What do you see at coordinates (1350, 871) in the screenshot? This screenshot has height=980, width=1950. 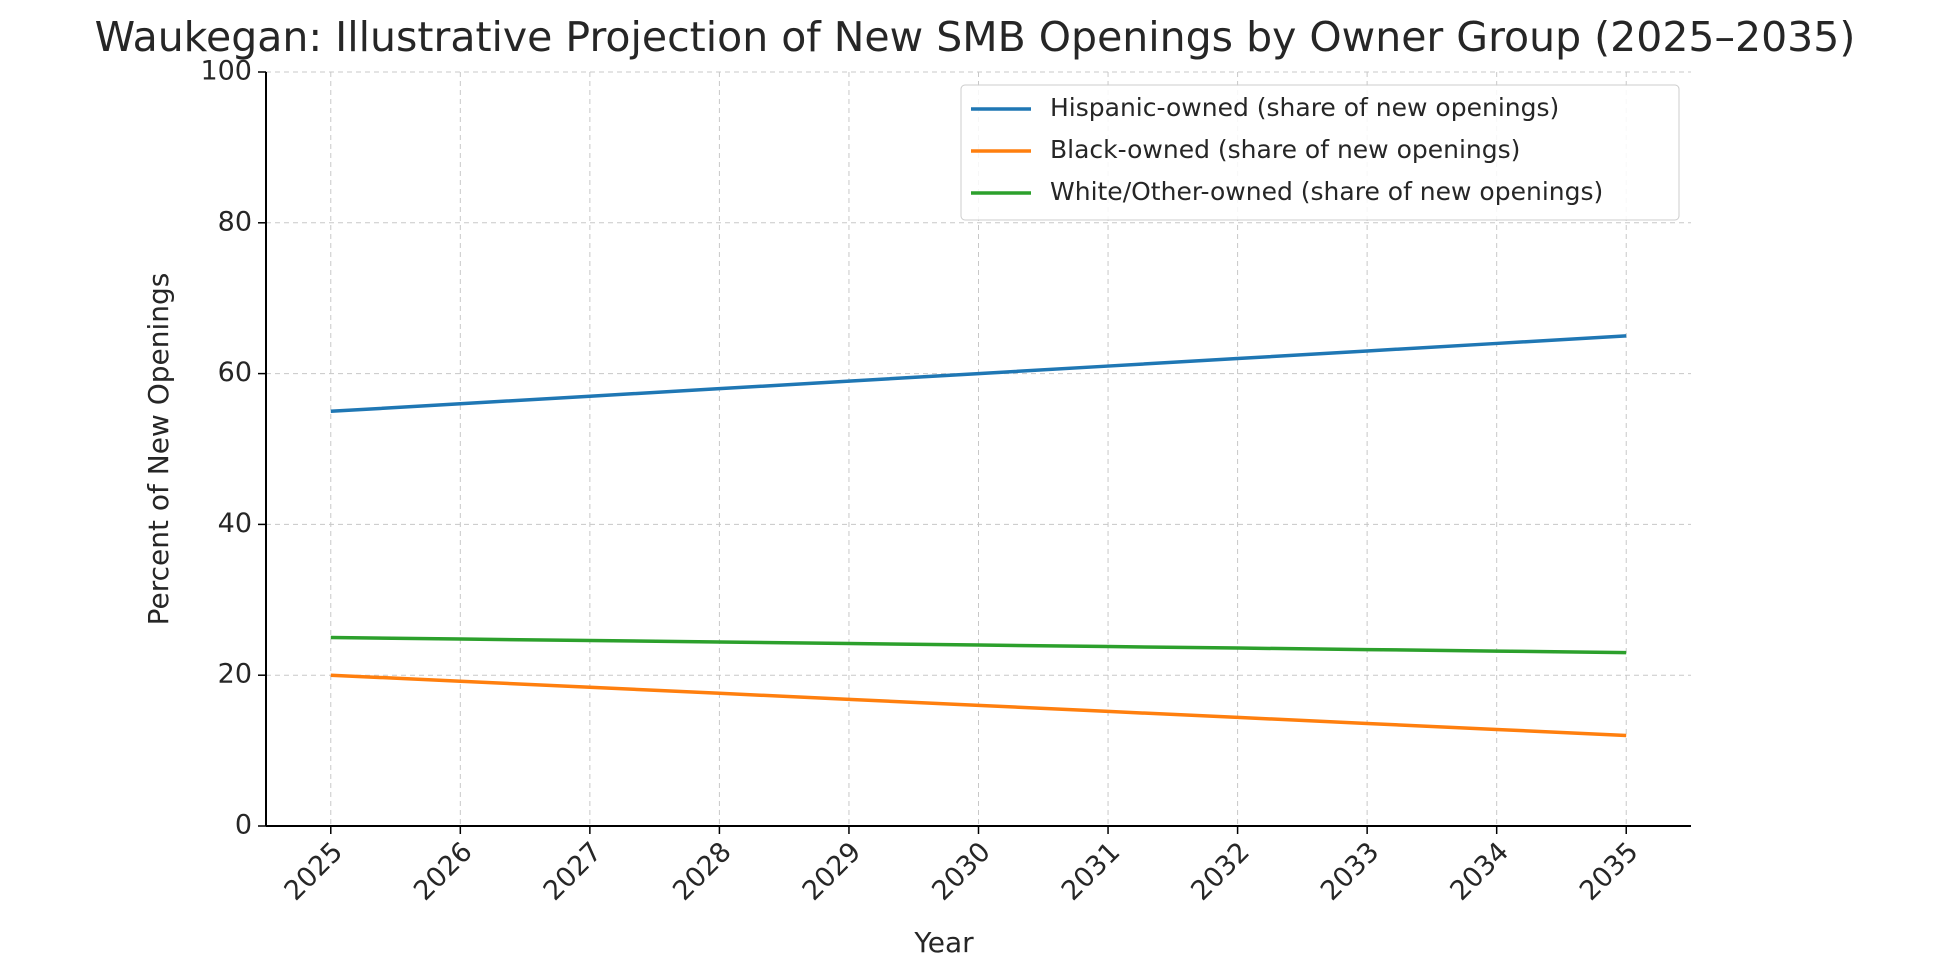 I see `x-tick-label: 2033` at bounding box center [1350, 871].